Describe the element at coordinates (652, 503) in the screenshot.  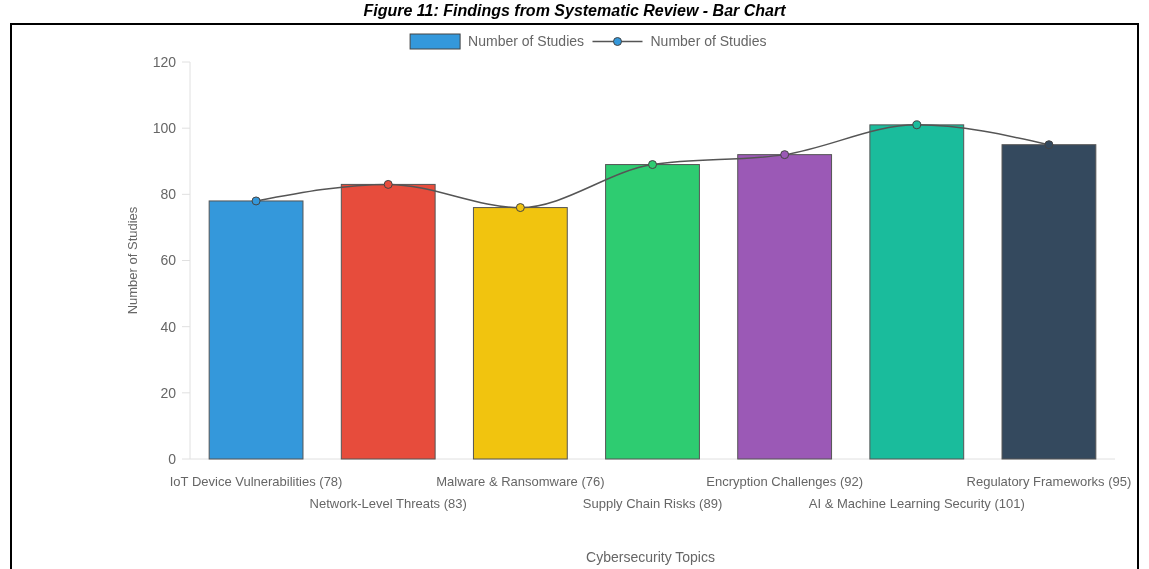
I see `x-tick-label: Supply Chain Risks (89)` at that location.